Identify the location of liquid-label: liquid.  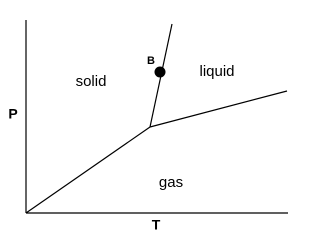
(216, 71).